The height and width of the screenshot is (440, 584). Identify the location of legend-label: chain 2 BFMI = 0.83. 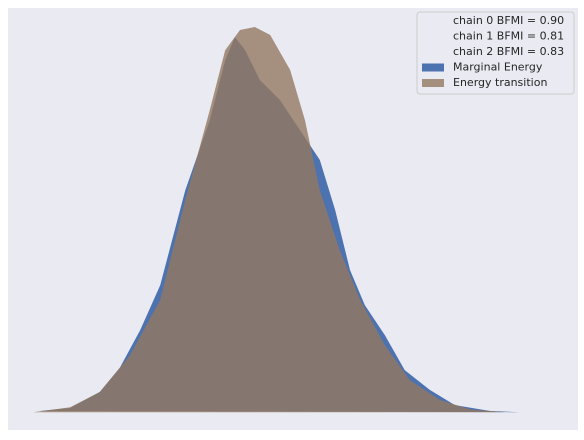
(508, 51).